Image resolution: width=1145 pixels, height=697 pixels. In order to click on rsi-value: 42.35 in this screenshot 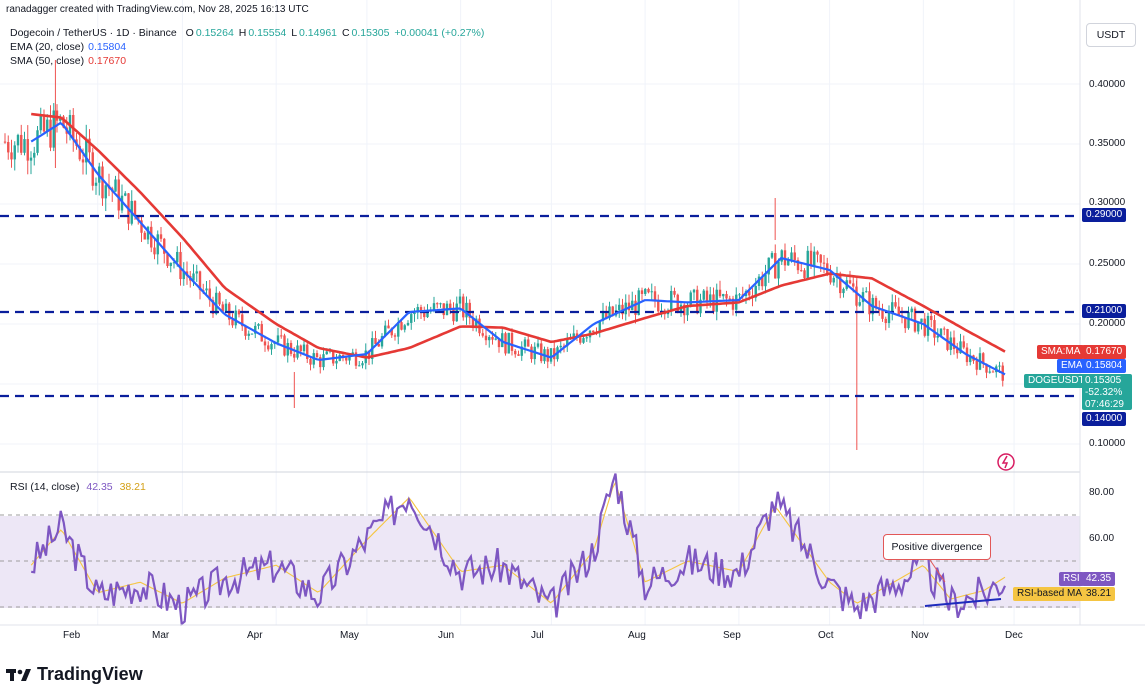, I will do `click(99, 487)`.